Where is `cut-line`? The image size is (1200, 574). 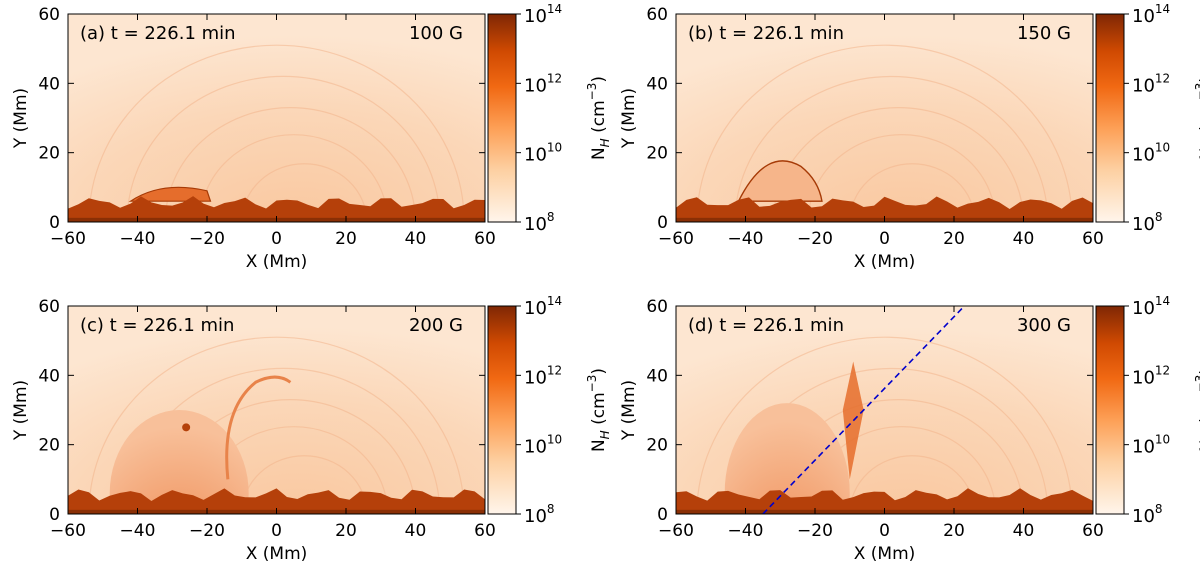
cut-line is located at coordinates (863, 410).